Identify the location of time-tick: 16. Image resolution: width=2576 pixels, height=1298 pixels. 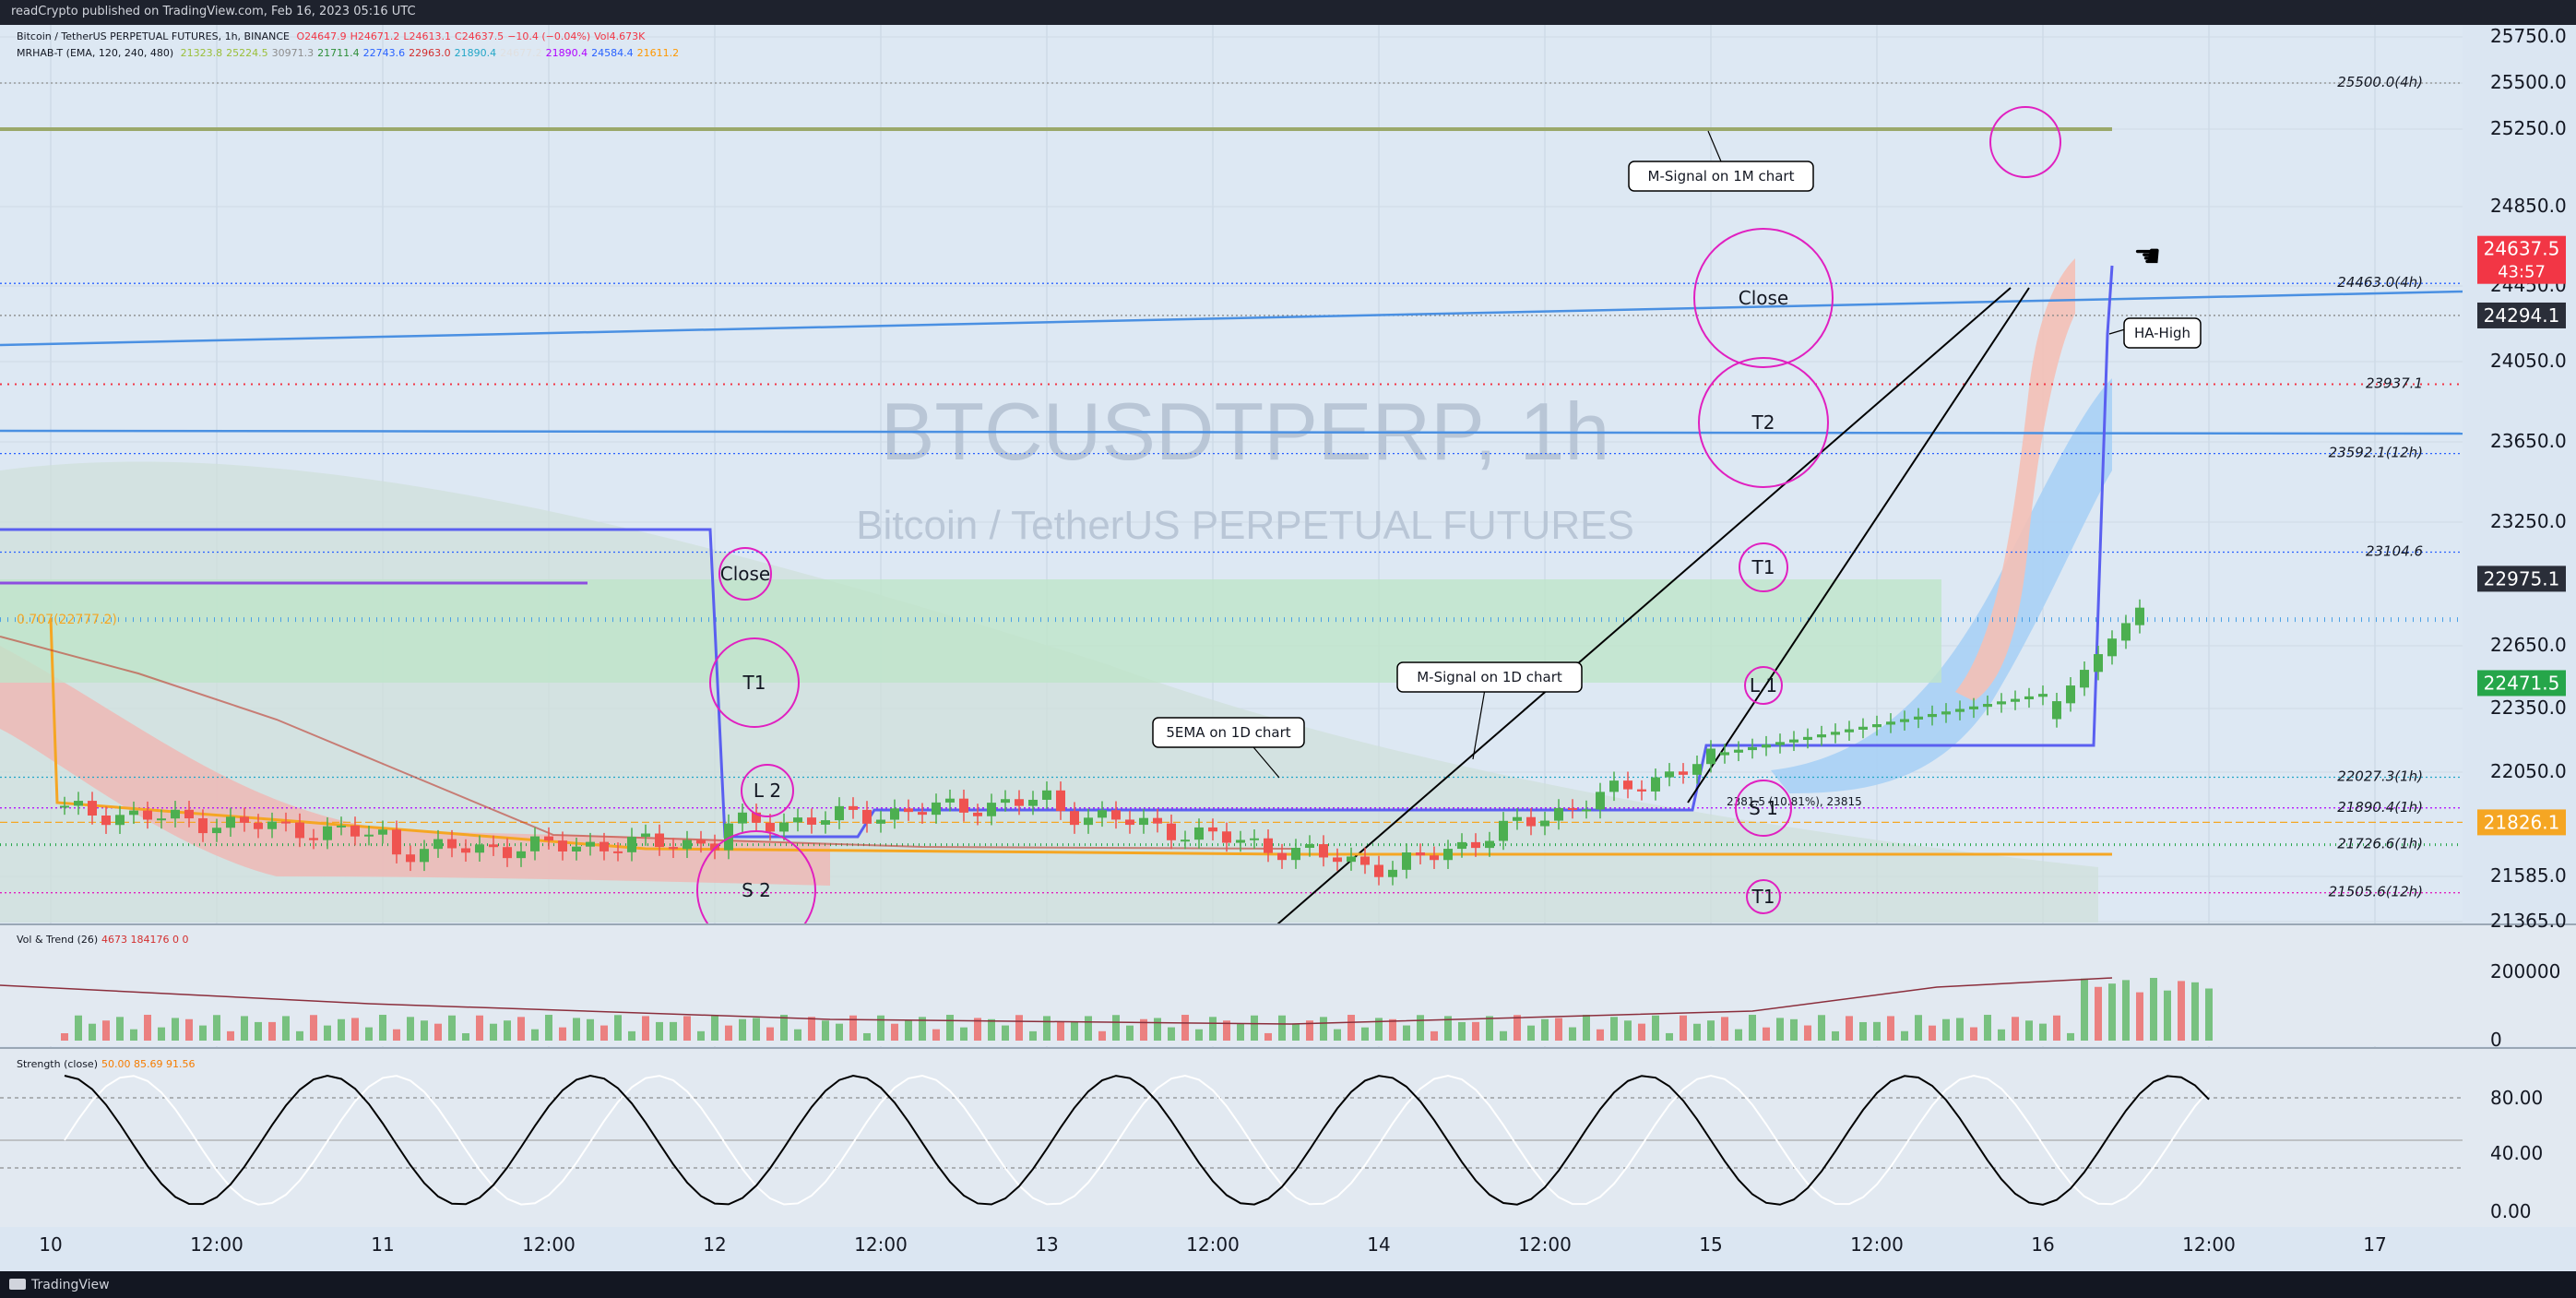
(2042, 1244).